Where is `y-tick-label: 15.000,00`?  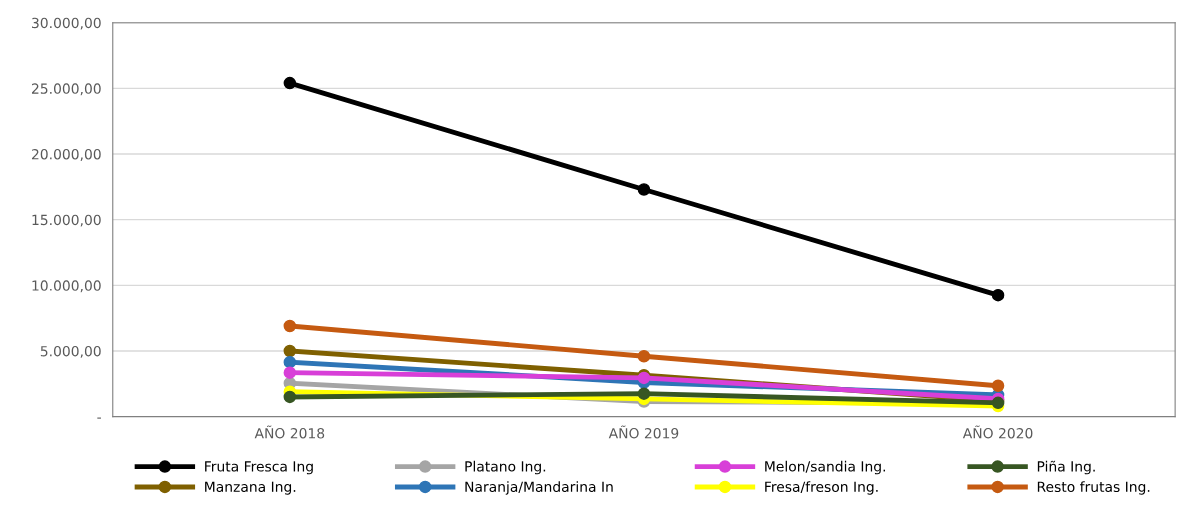
y-tick-label: 15.000,00 is located at coordinates (66, 220).